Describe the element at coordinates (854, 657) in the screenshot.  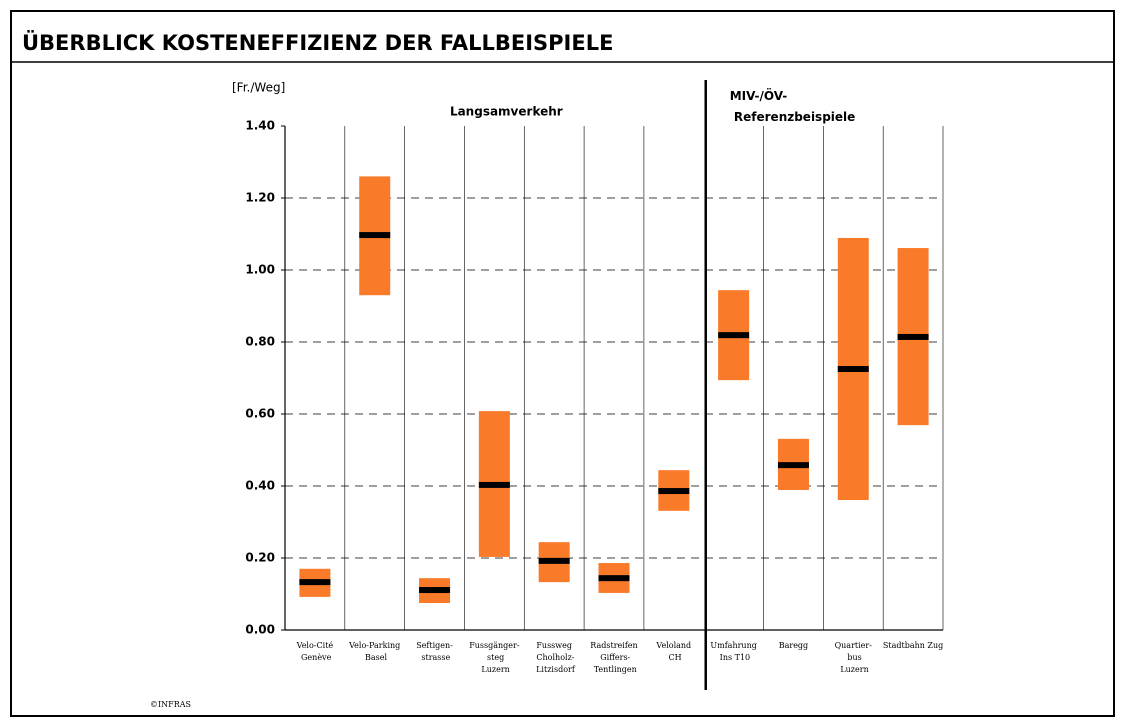
I see `x-tick-label: Quartier- bus Luzern` at that location.